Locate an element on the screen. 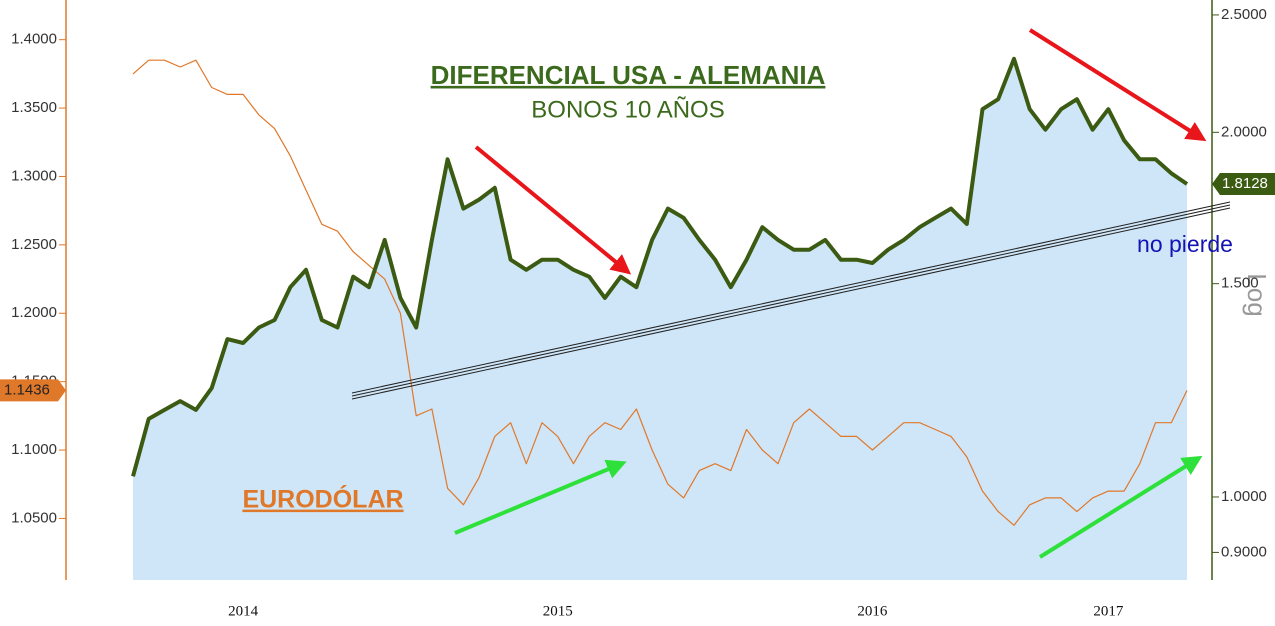 The image size is (1275, 626). y2-tick-label: 2.5000 is located at coordinates (1244, 14).